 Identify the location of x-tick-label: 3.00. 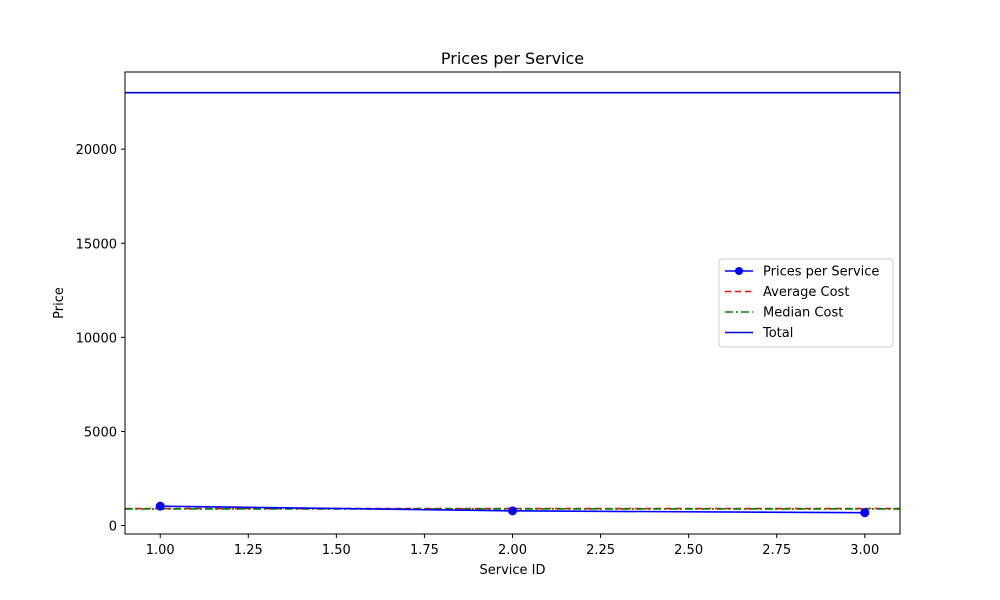
(864, 550).